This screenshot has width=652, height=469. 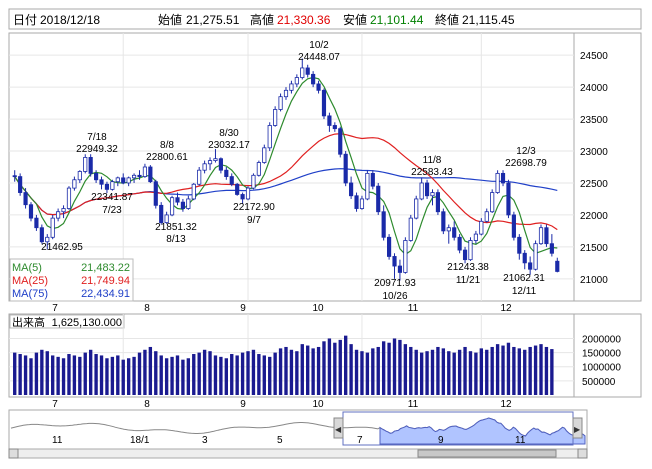 I want to click on ma5-legend-label: MA(5), so click(x=27, y=268).